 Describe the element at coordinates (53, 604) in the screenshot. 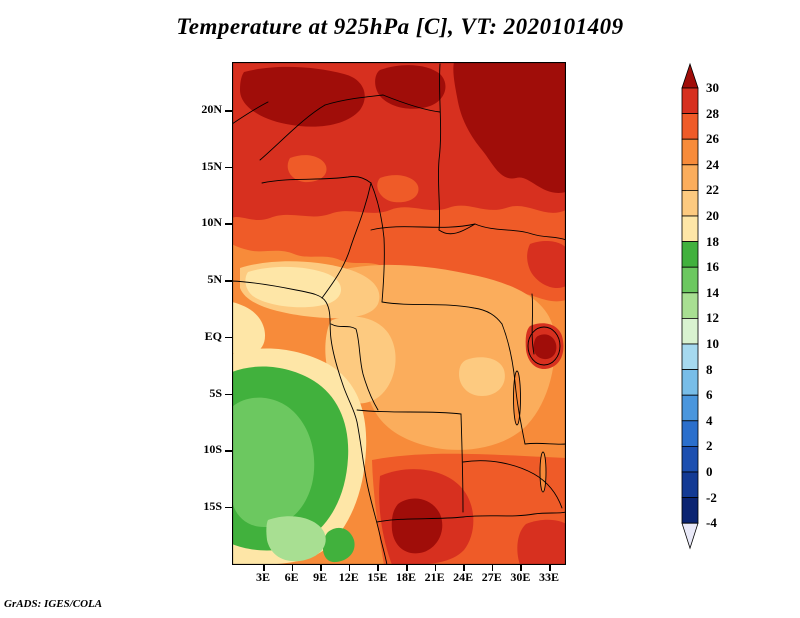

I see `credit-text: GrADS: IGES/COLA` at that location.